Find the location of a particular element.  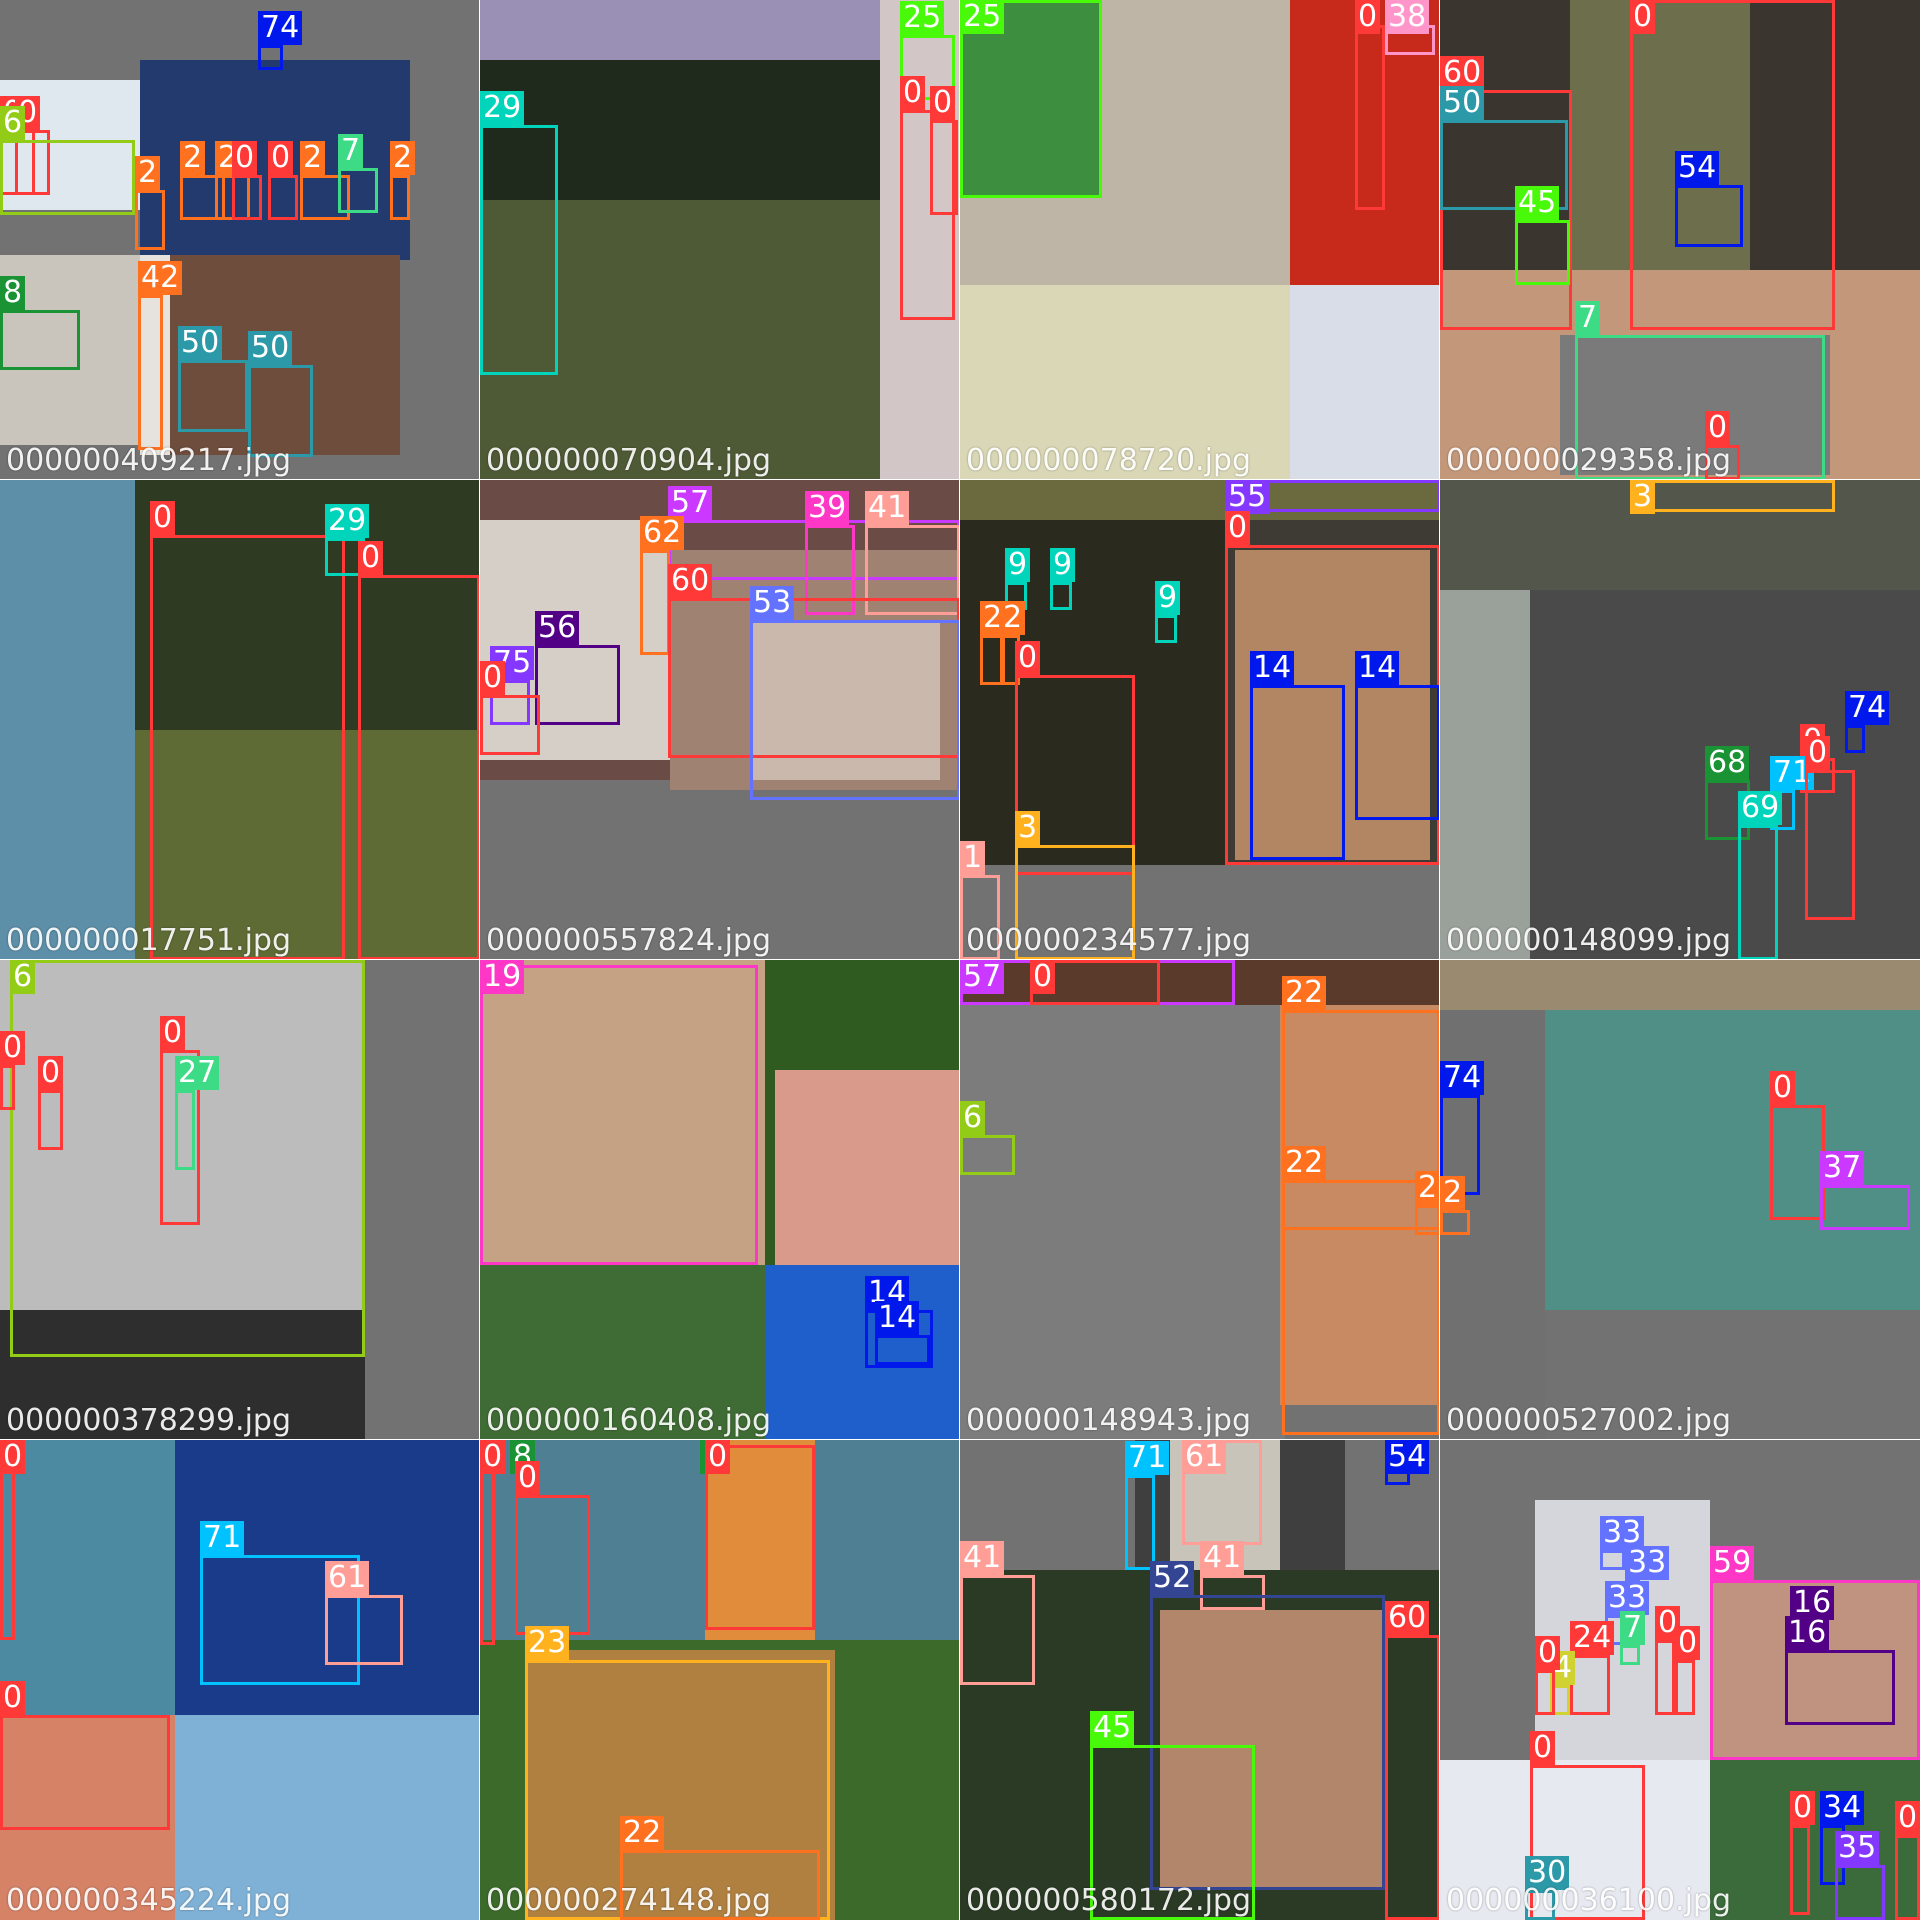

class-label: 60 is located at coordinates (1407, 1618).